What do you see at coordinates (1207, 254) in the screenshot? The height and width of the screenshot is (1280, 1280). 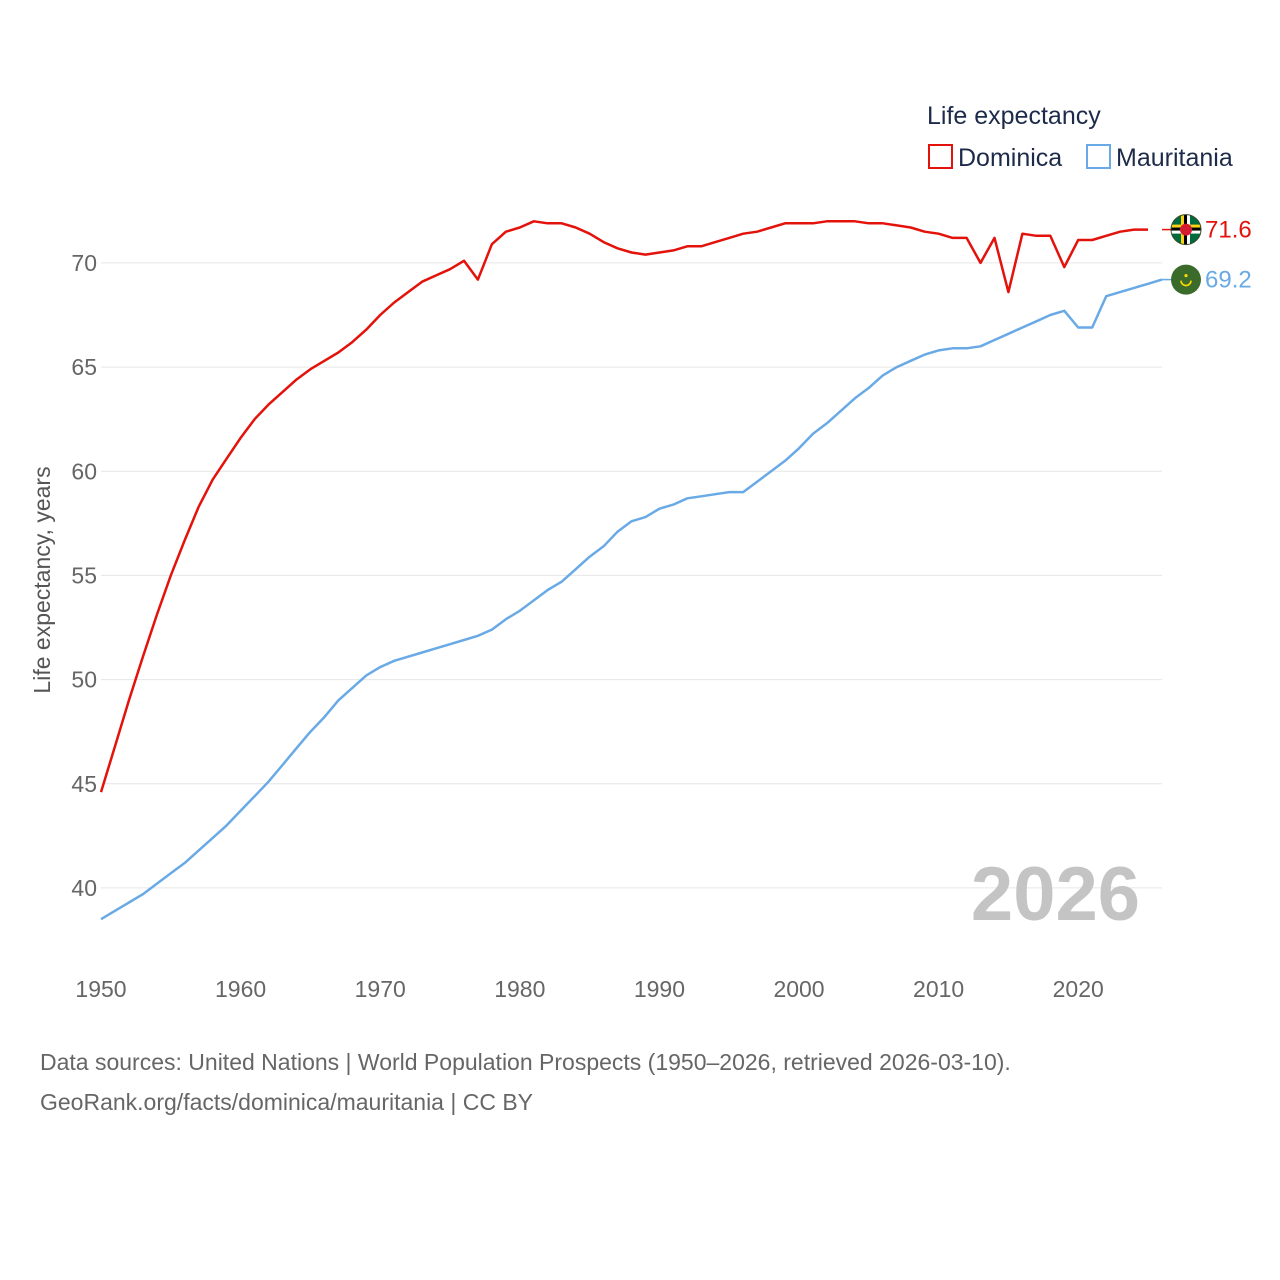 I see `series-end-markers: 71.6 69.2` at bounding box center [1207, 254].